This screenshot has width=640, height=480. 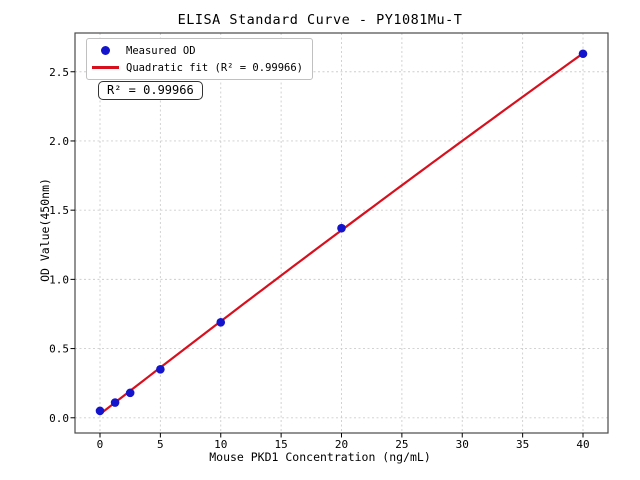 I want to click on line-marker-icon, so click(x=105, y=67).